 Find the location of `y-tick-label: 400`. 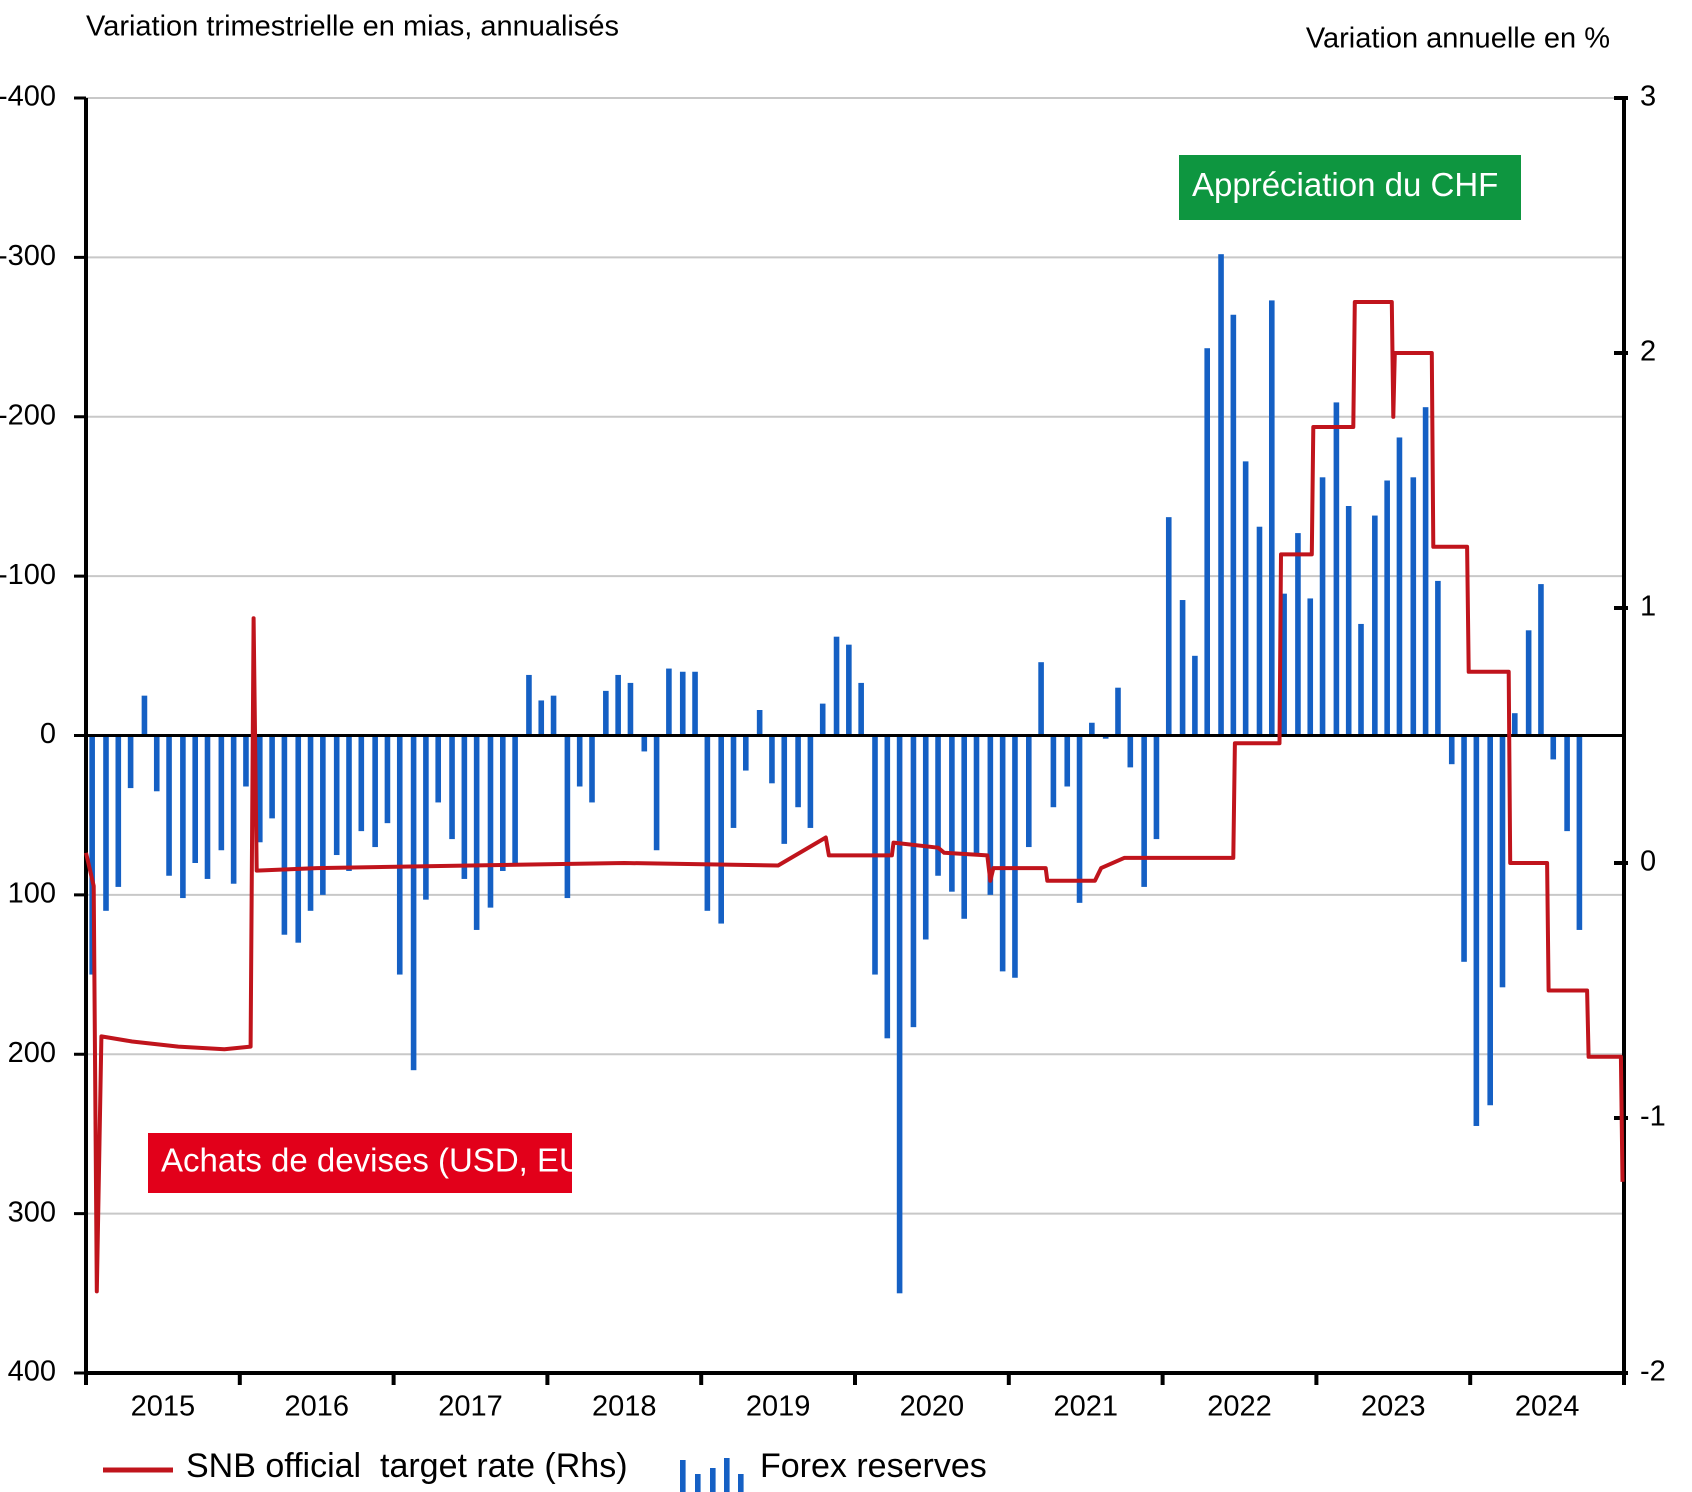

y-tick-label: 400 is located at coordinates (32, 1372).